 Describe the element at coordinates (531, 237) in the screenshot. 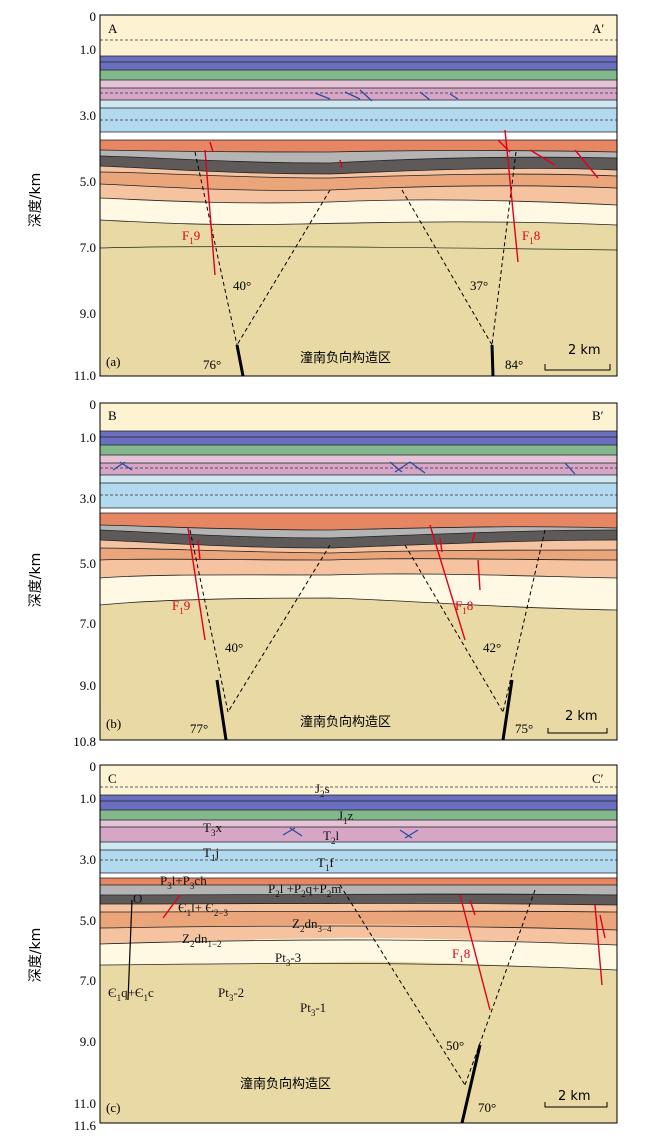

I see `fault-label-f1-8: F18` at that location.